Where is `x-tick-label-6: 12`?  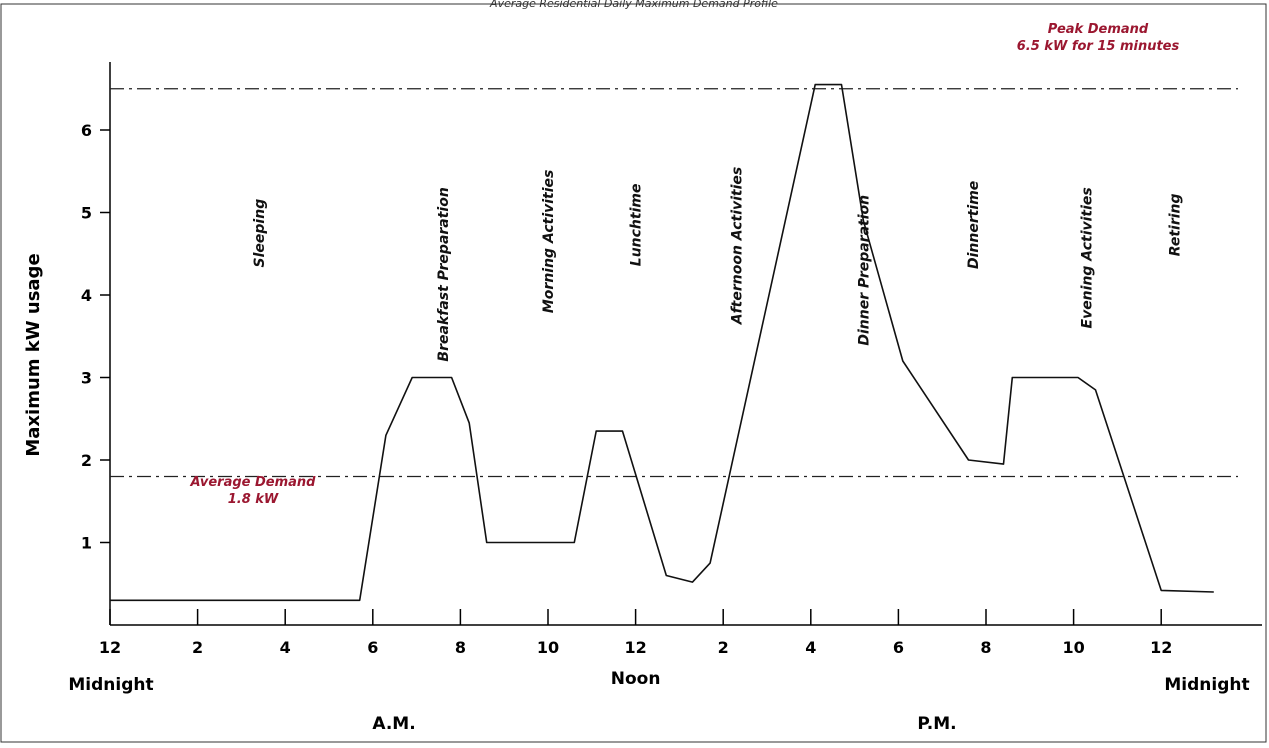
x-tick-label-6: 12 is located at coordinates (635, 647).